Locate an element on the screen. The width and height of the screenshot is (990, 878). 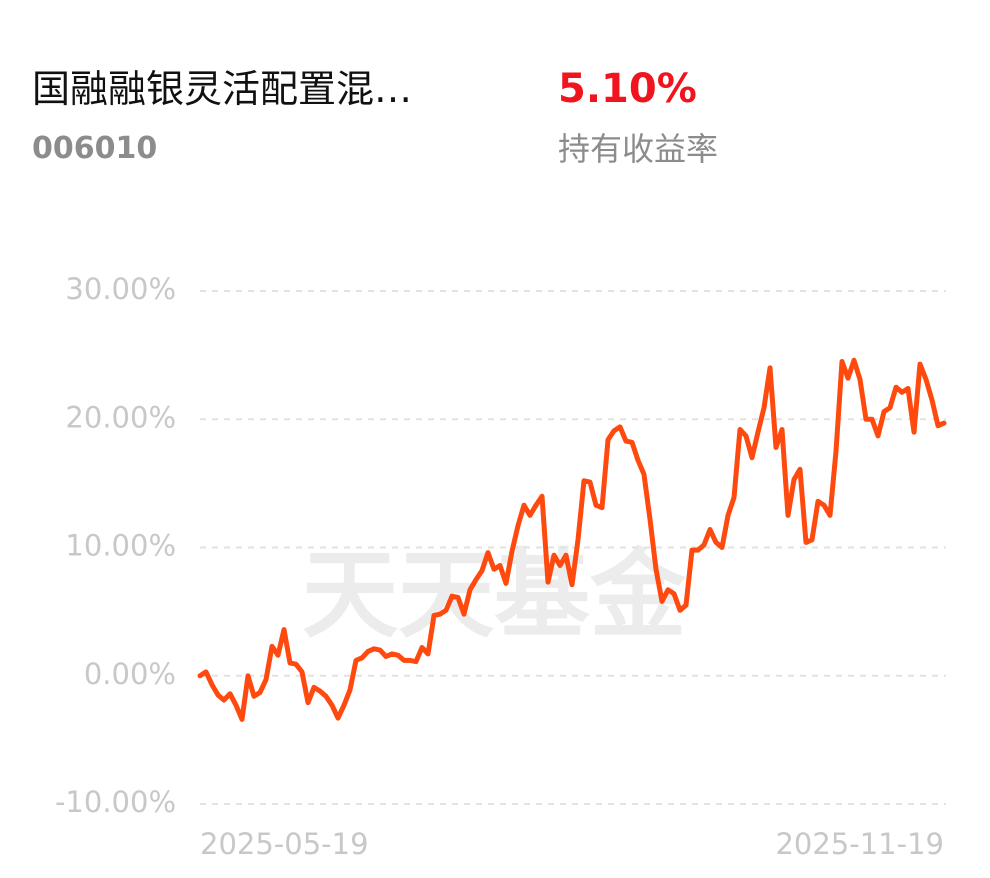
fund-code: 006010 is located at coordinates (94, 148).